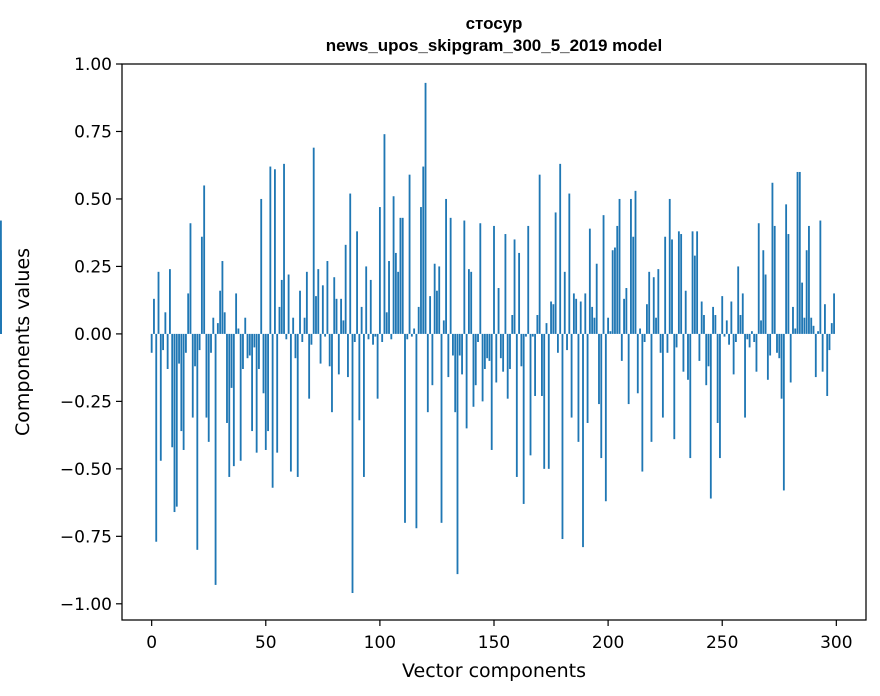  I want to click on y-tick-label: −1.00, so click(86, 605).